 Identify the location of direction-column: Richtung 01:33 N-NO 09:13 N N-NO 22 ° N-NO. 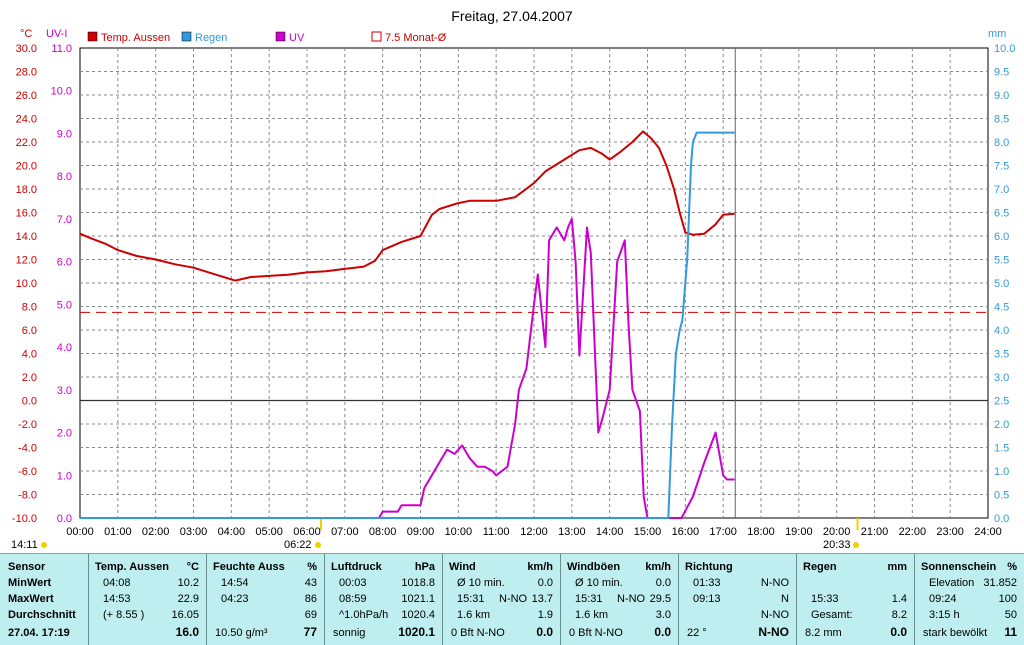
(737, 599).